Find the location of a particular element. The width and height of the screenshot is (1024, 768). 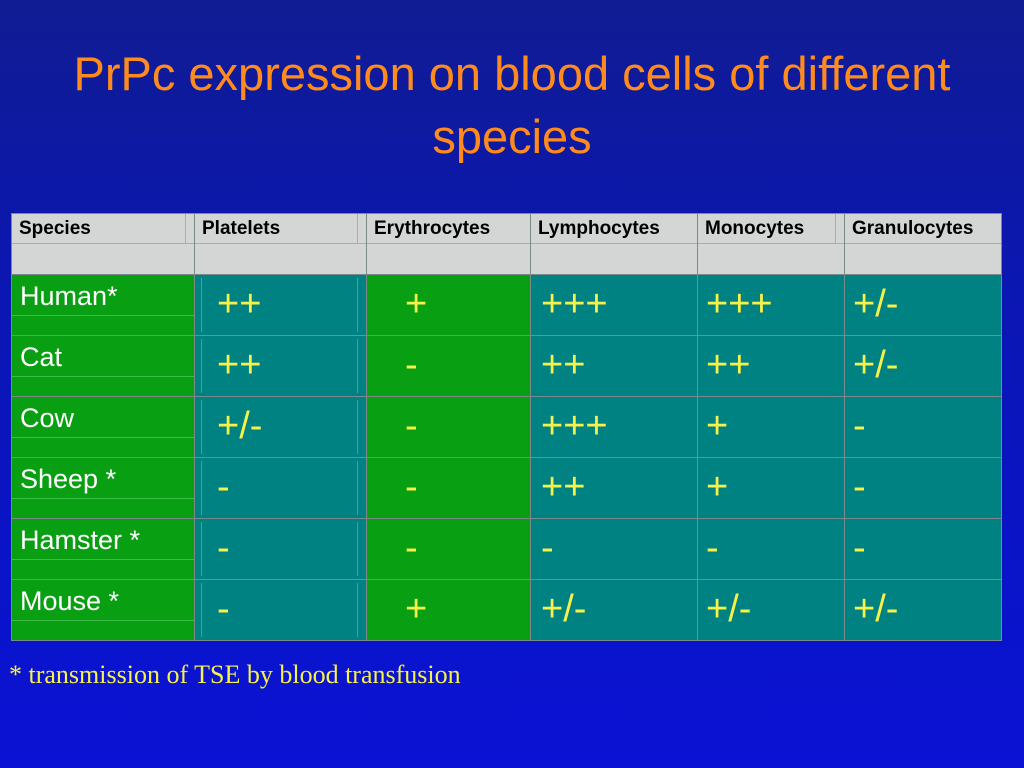

species-name: Human* is located at coordinates (69, 296).